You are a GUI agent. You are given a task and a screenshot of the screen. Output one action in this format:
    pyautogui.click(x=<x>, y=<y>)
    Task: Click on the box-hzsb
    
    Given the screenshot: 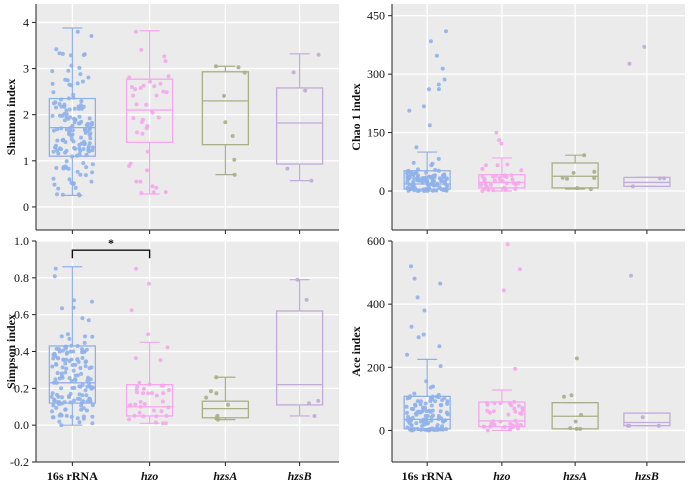 What is the action you would take?
    pyautogui.click(x=647, y=350)
    